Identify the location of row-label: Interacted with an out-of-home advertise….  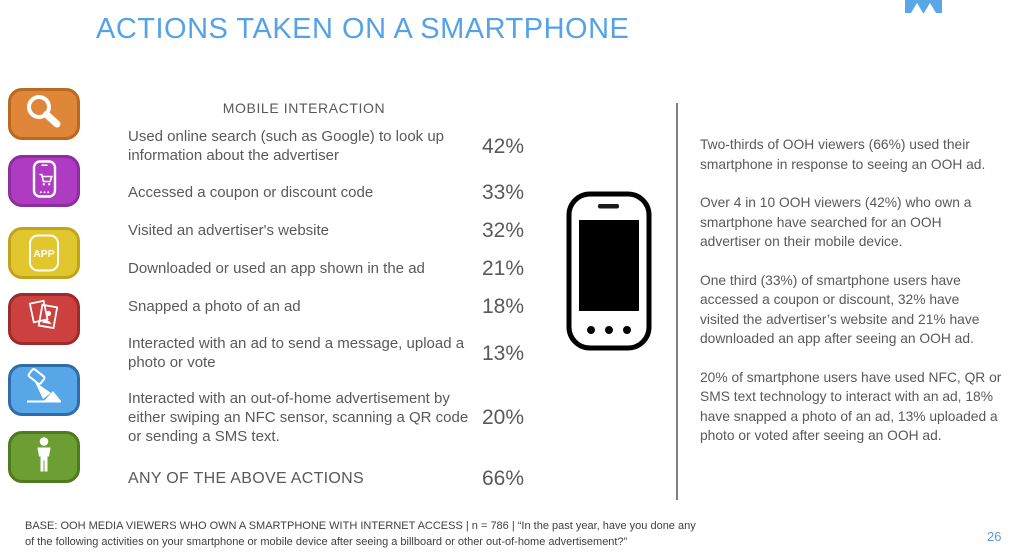
(298, 417).